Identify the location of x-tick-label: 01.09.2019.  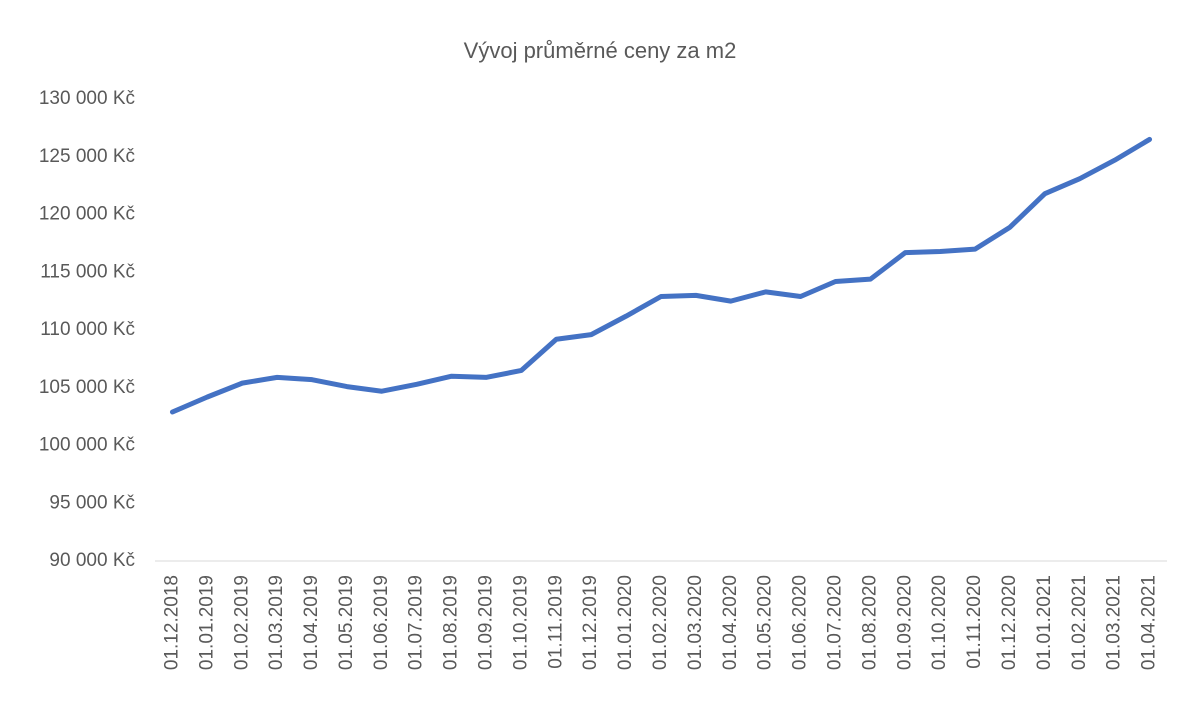
(486, 622).